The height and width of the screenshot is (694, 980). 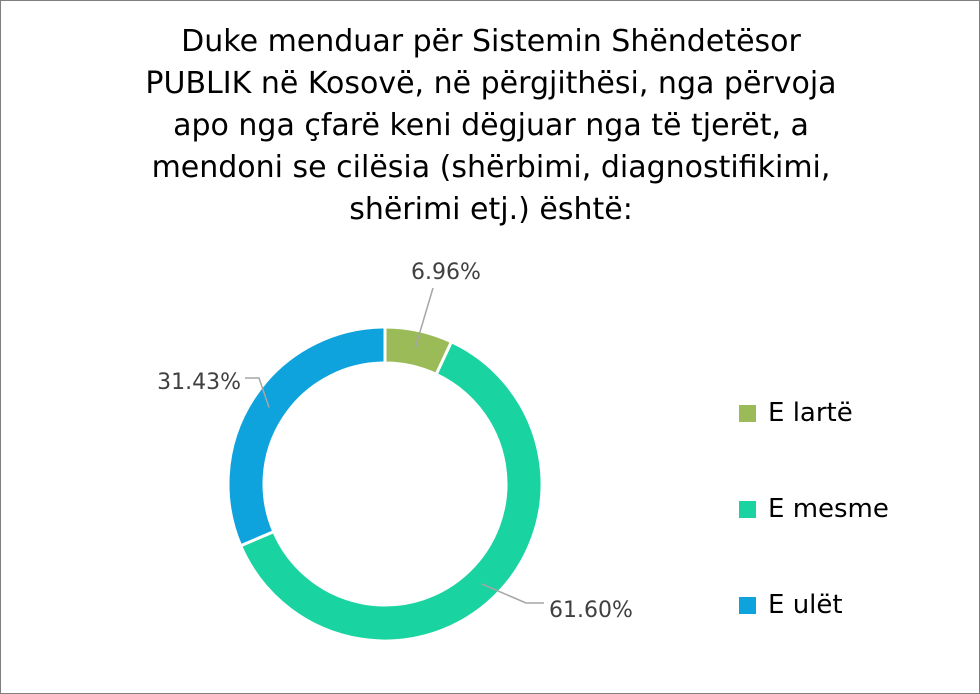 What do you see at coordinates (446, 272) in the screenshot?
I see `data-label-0: 6.96%` at bounding box center [446, 272].